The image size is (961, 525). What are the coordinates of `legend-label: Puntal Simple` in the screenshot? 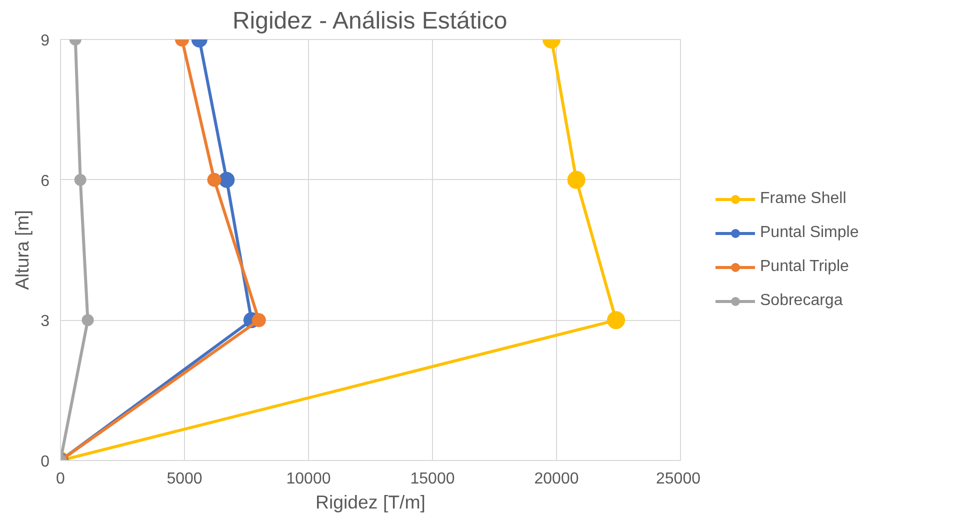 It's located at (809, 233).